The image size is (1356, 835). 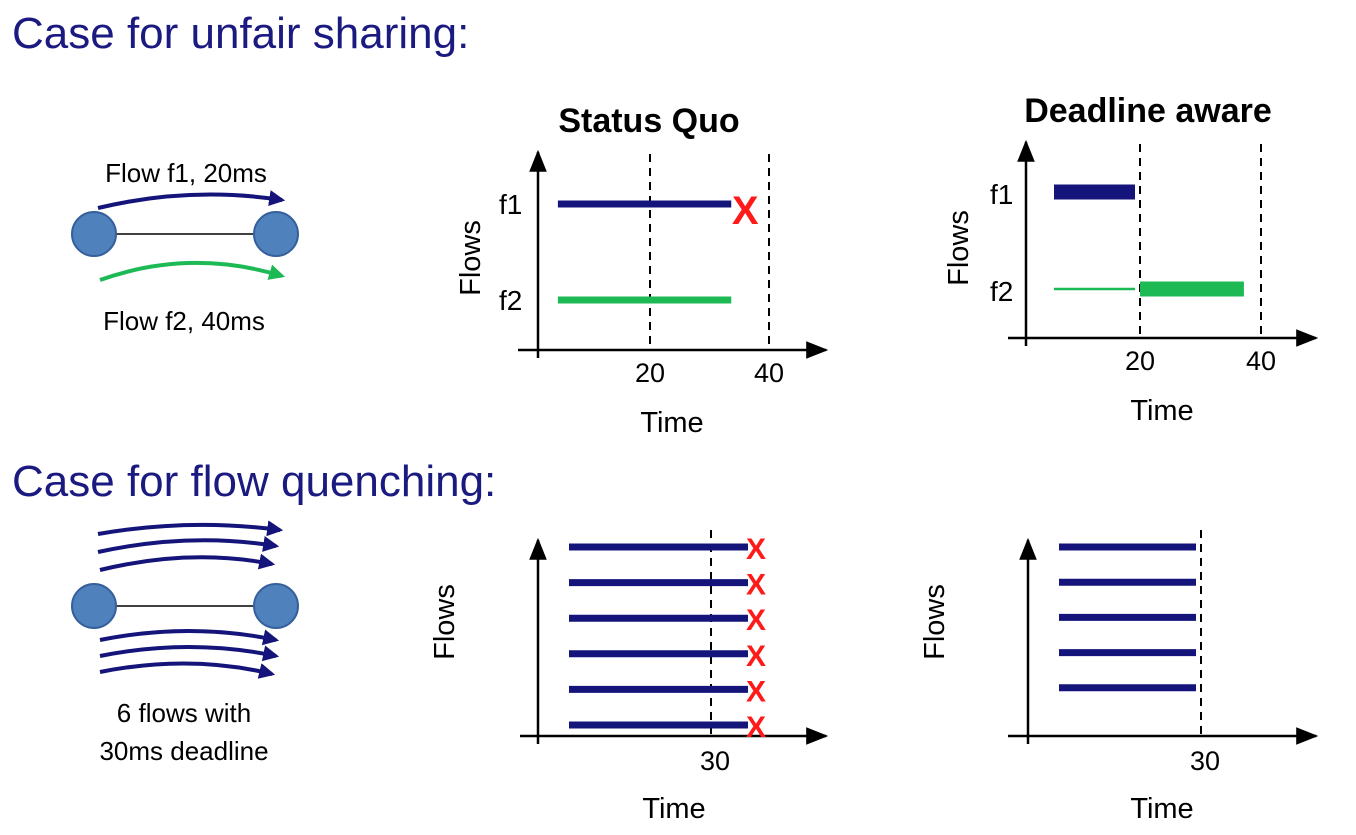 I want to click on section2-heading: Case for flow quenching:, so click(x=254, y=481).